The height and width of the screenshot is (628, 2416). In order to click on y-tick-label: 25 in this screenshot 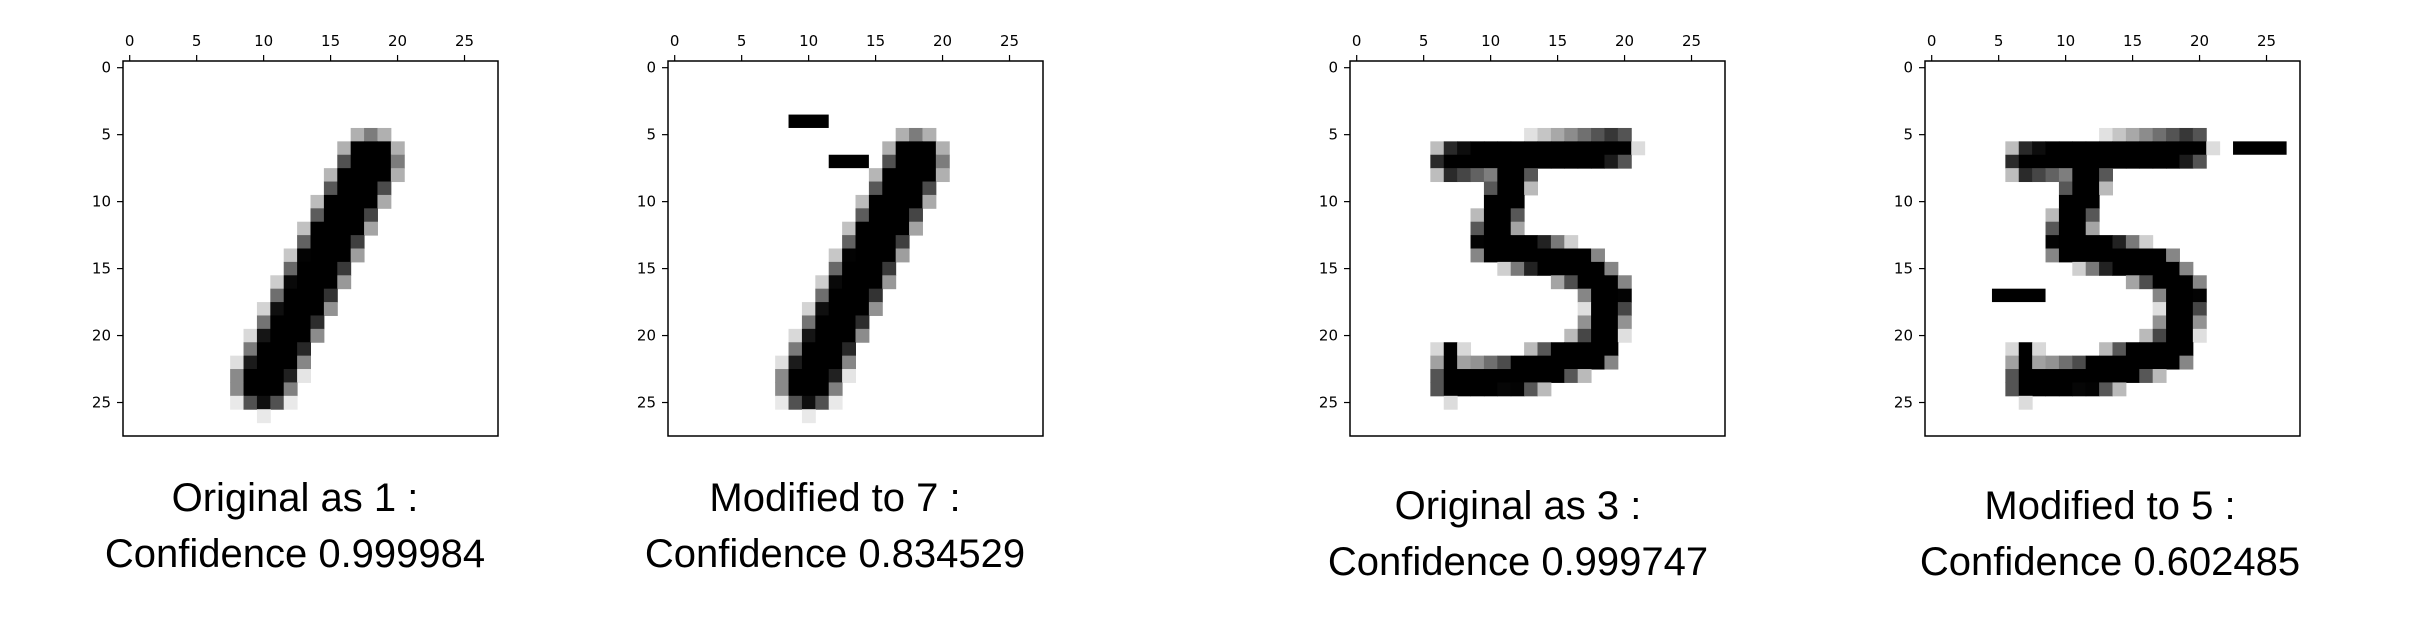, I will do `click(646, 403)`.